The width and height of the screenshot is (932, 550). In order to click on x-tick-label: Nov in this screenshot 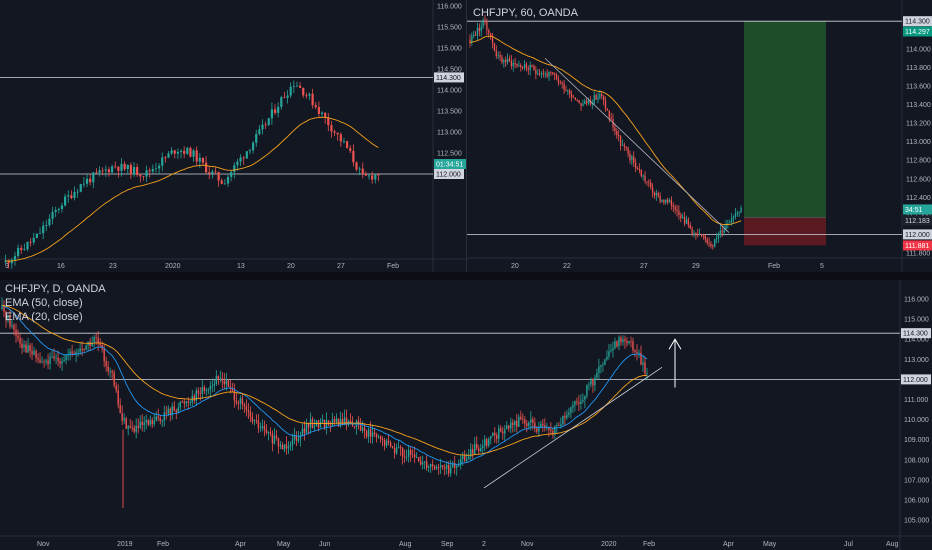, I will do `click(43, 544)`.